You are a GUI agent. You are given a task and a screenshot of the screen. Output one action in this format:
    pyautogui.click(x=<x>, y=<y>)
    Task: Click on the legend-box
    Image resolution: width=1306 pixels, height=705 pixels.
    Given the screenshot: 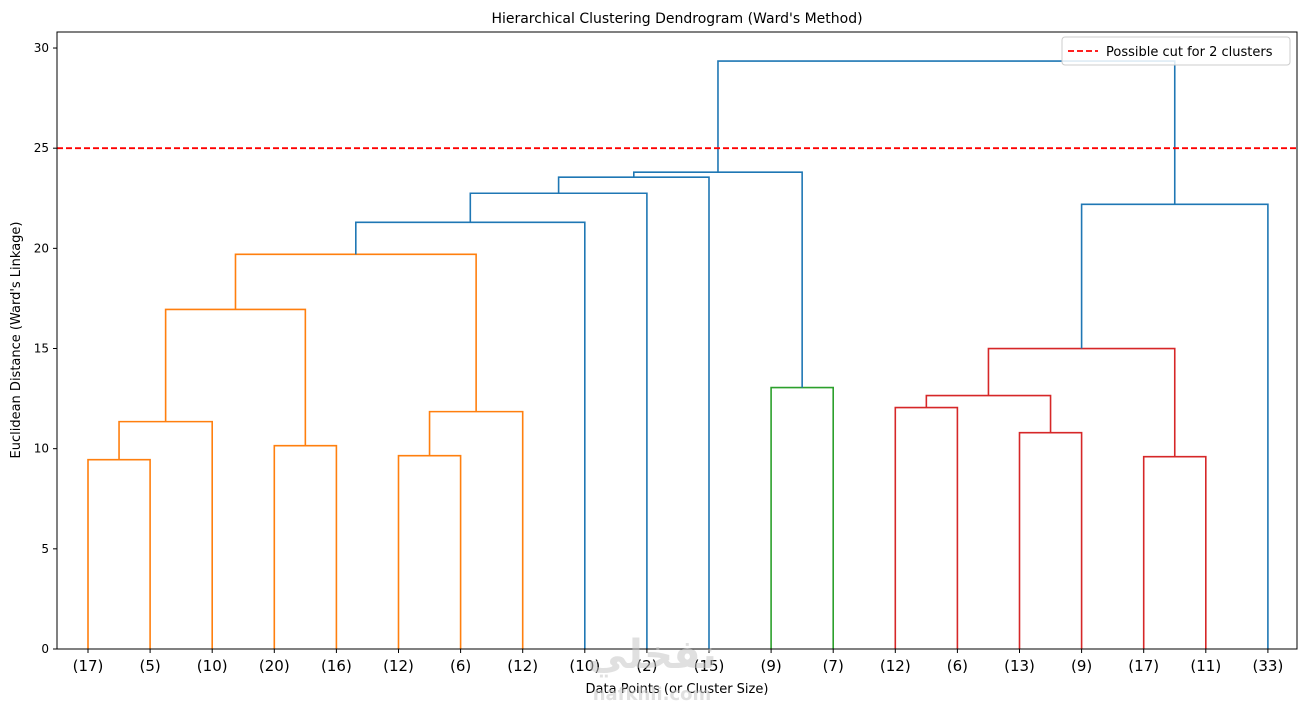 What is the action you would take?
    pyautogui.click(x=1176, y=51)
    